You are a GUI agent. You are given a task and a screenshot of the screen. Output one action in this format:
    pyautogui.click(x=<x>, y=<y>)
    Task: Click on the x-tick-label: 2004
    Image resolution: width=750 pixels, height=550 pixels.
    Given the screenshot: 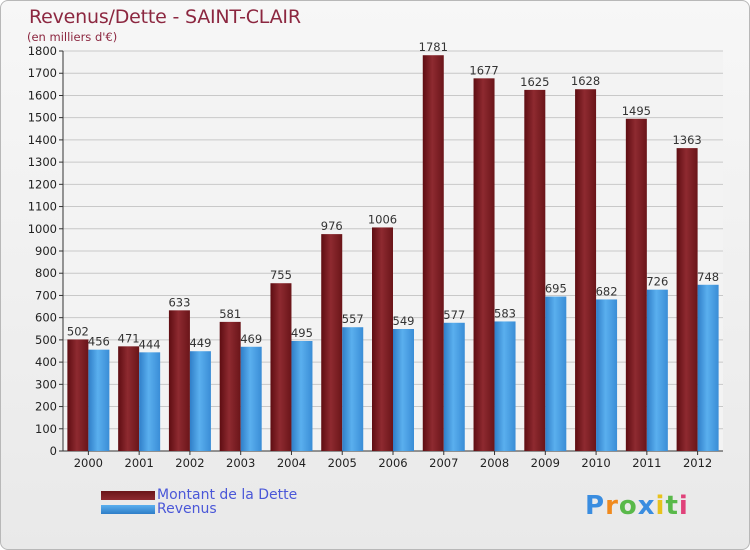 What is the action you would take?
    pyautogui.click(x=291, y=463)
    